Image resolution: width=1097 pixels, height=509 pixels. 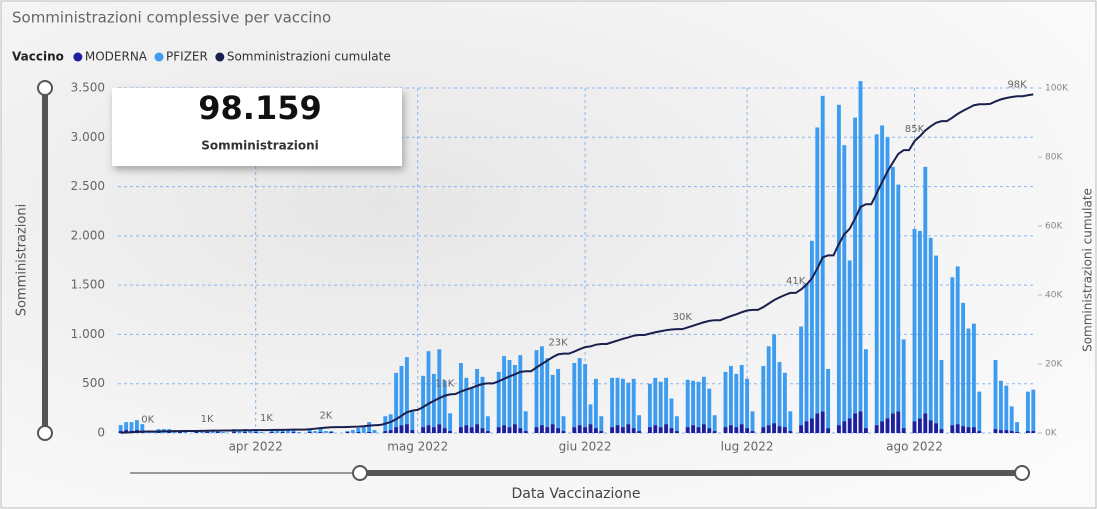 What do you see at coordinates (683, 317) in the screenshot?
I see `data-label: 30K` at bounding box center [683, 317].